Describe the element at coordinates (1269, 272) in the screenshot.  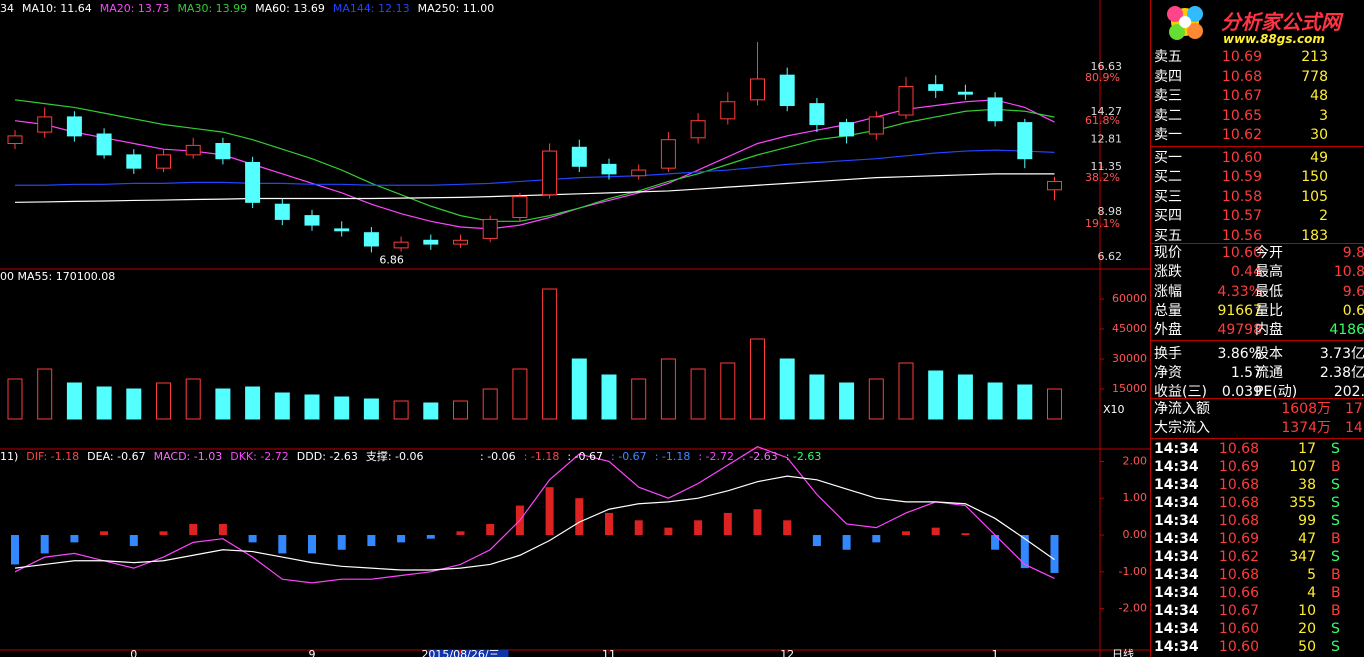
I see `quote-label: 最高` at that location.